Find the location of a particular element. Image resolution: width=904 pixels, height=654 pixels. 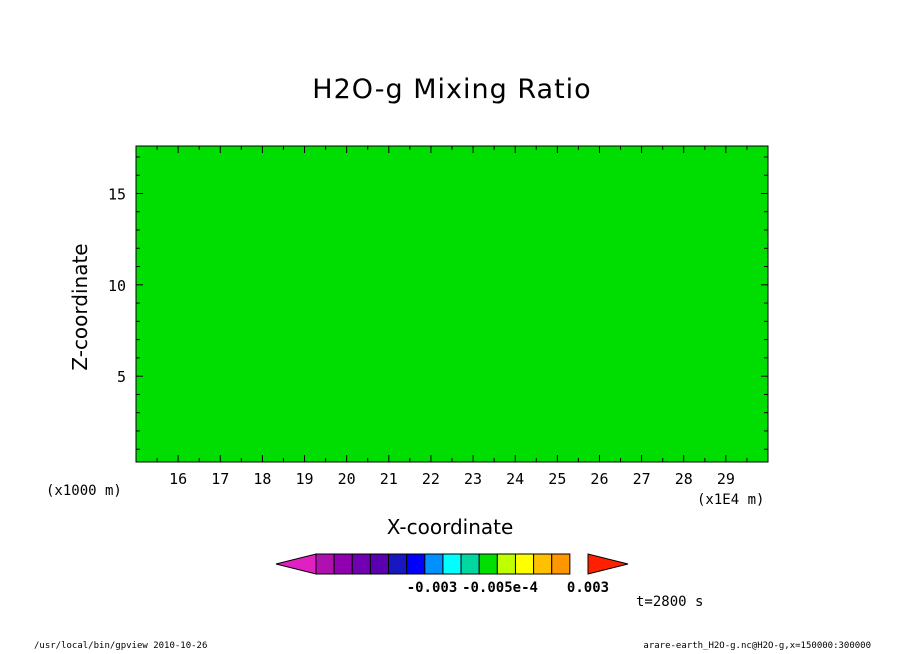

x-tick-label: 25 is located at coordinates (557, 479).